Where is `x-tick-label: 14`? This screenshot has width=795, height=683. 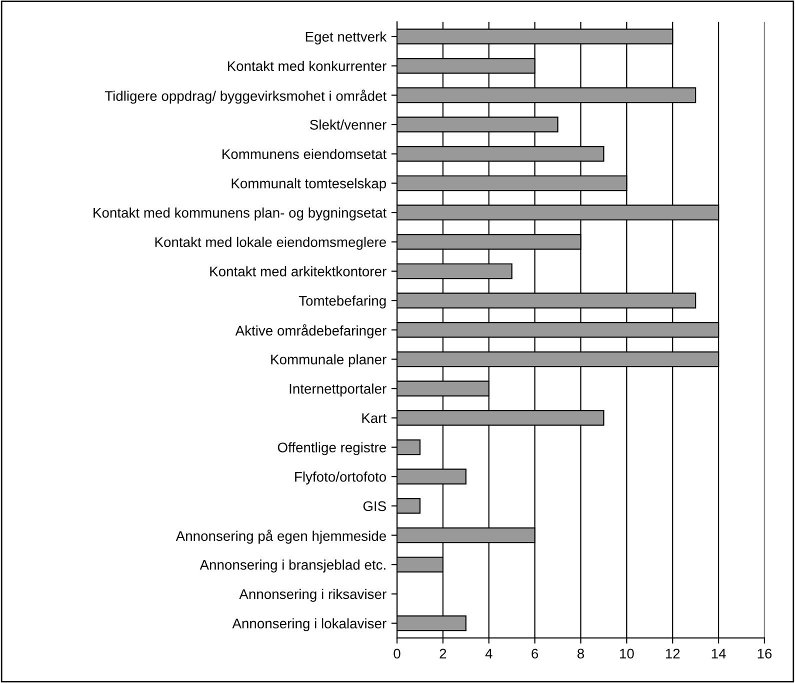
x-tick-label: 14 is located at coordinates (719, 653).